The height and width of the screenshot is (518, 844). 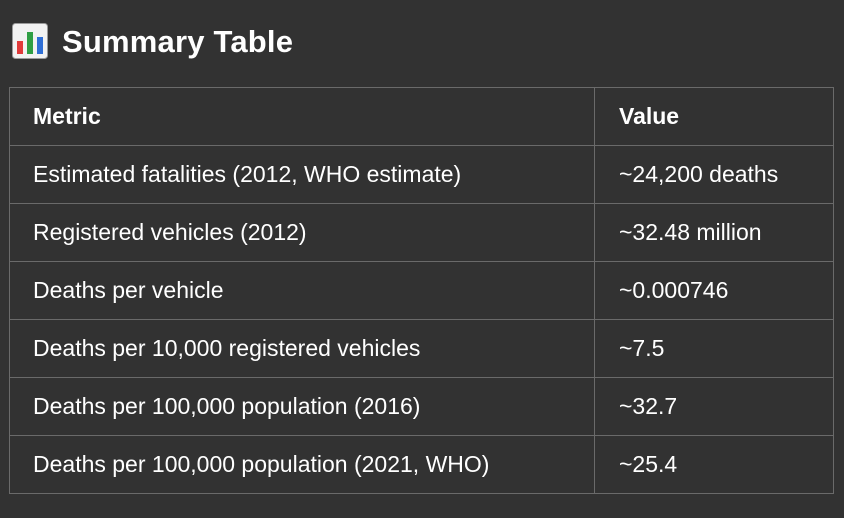 I want to click on metric-cell: Registered vehicles (2012), so click(x=302, y=232).